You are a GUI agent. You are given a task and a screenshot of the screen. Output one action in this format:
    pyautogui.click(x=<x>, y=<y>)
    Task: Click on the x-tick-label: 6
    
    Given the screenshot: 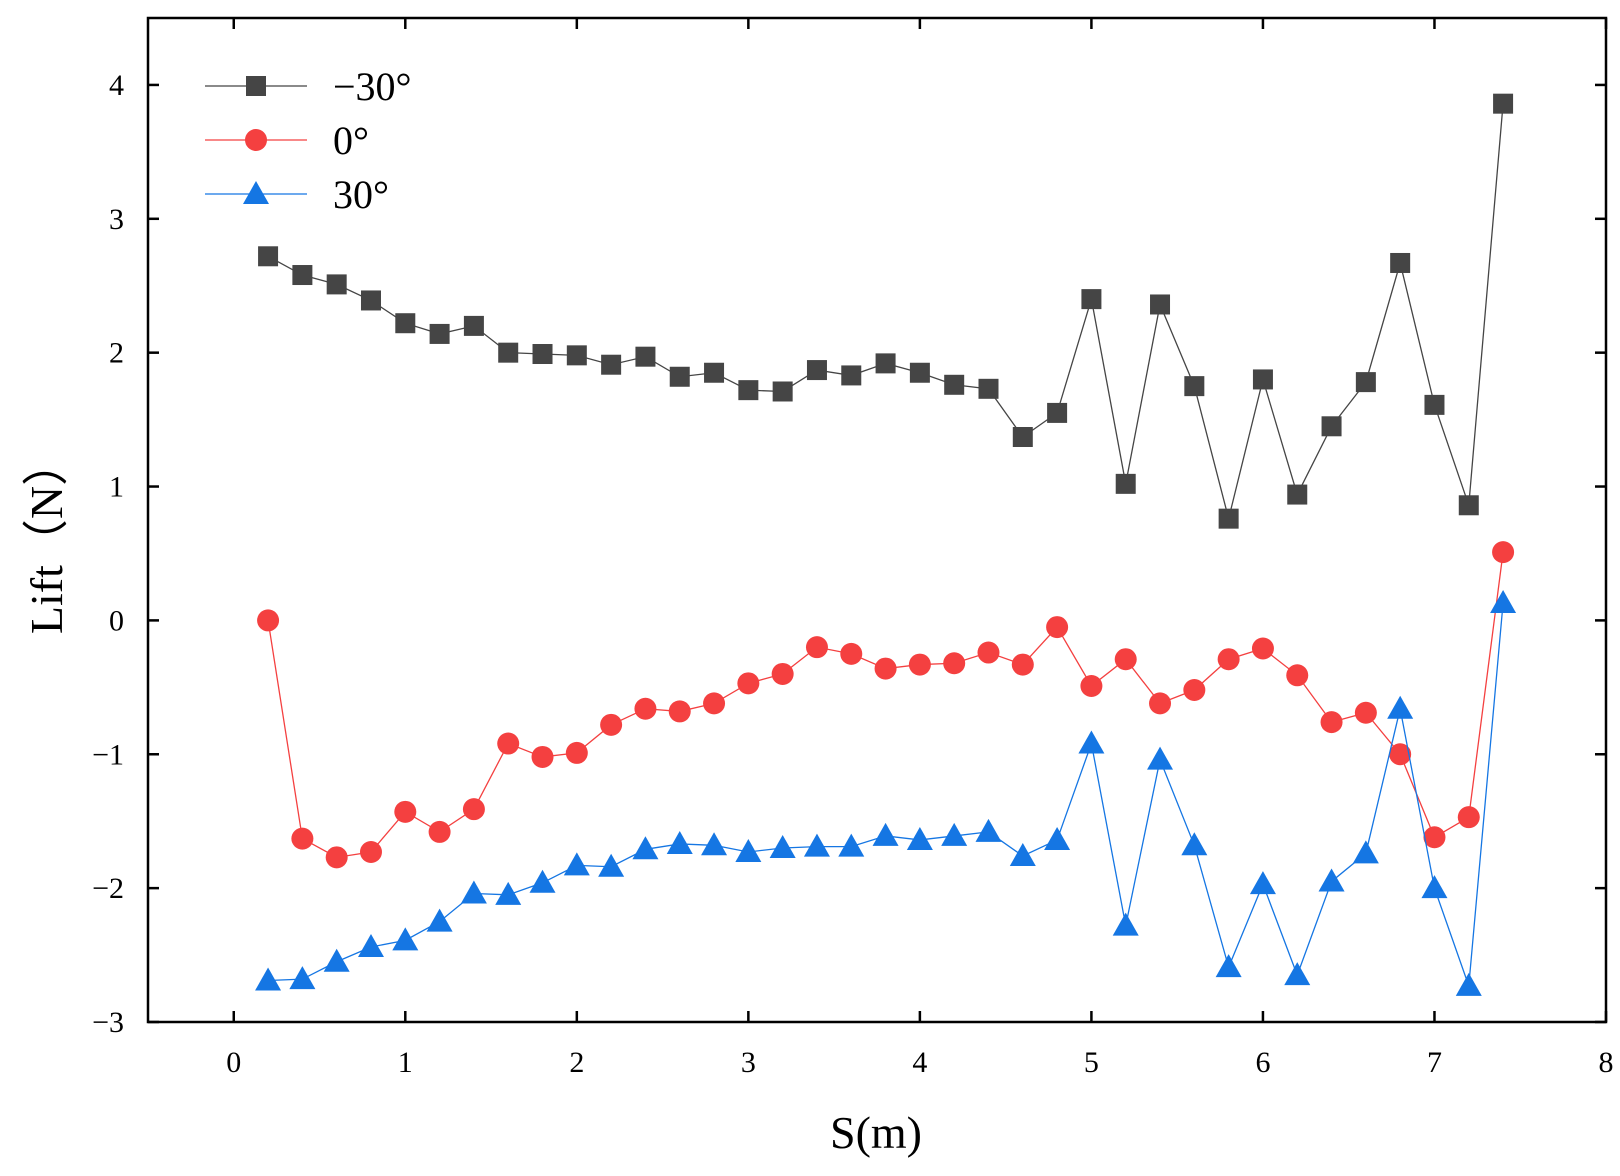 What is the action you would take?
    pyautogui.click(x=1262, y=1062)
    